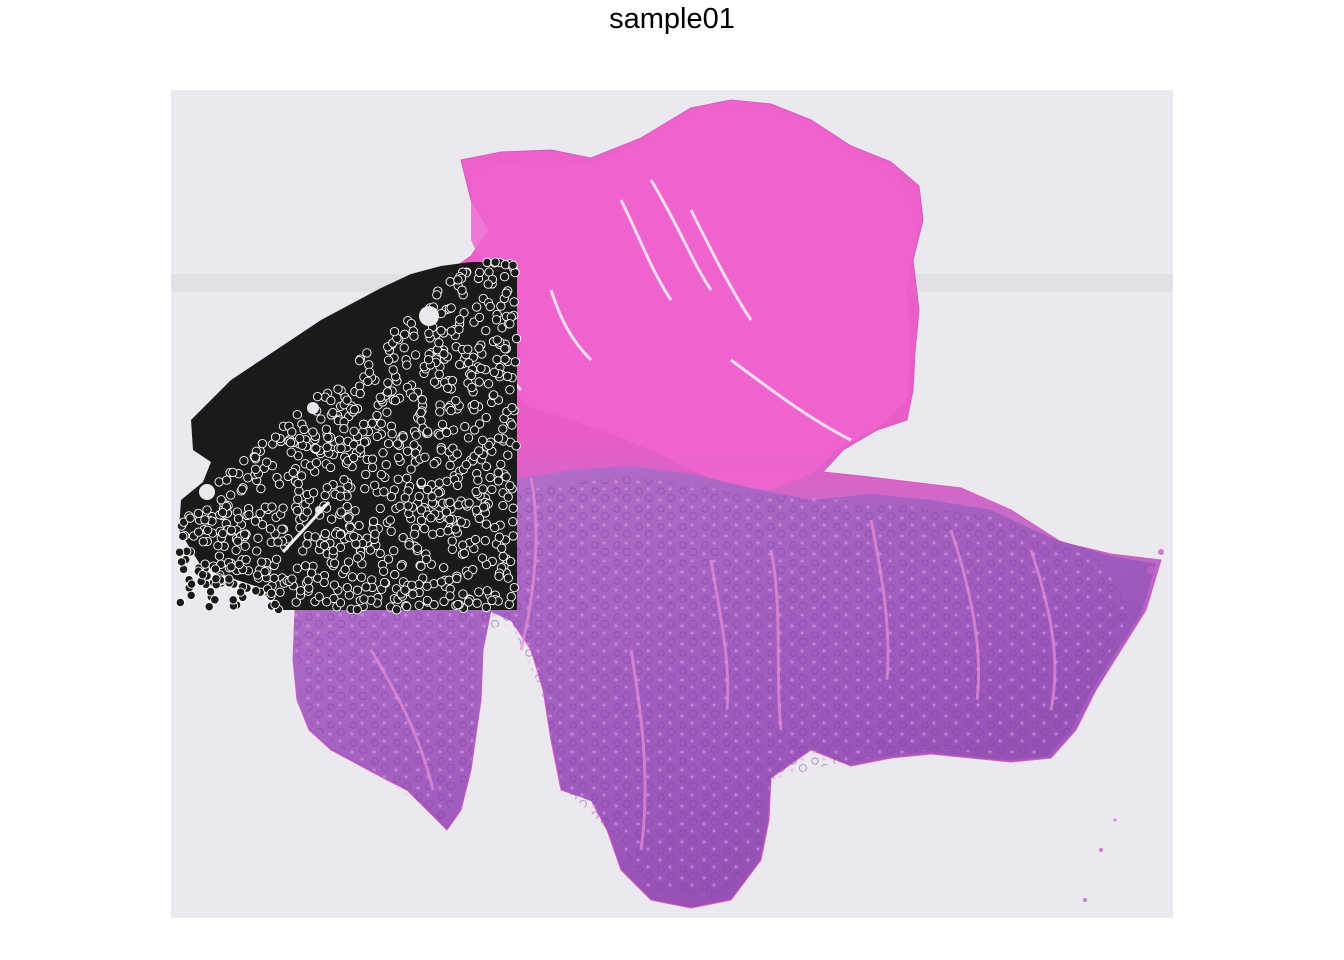  I want to click on plot-title: sample01, so click(672, 19).